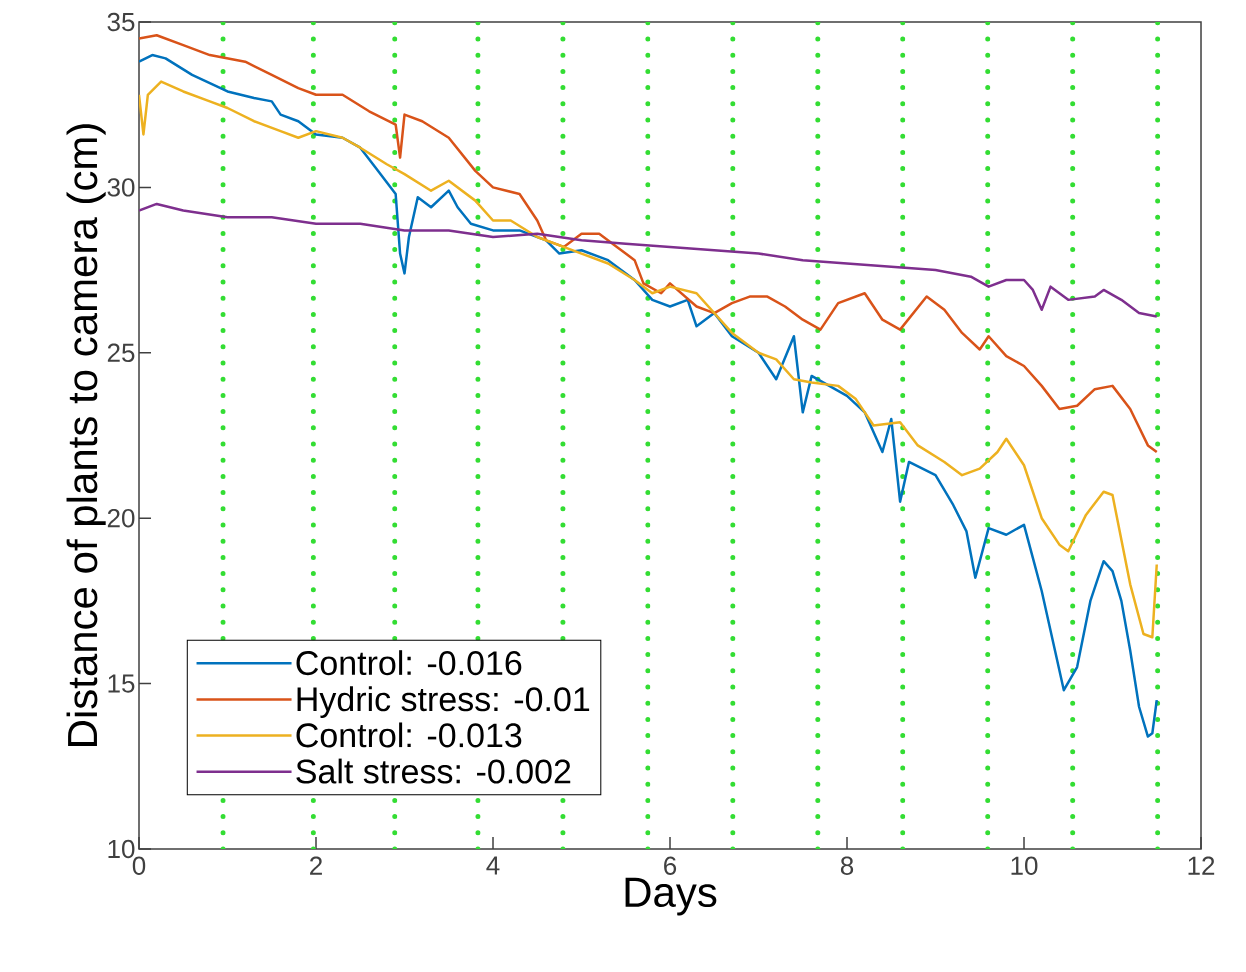 The width and height of the screenshot is (1246, 972). What do you see at coordinates (121, 683) in the screenshot?
I see `y-tick-label: 15` at bounding box center [121, 683].